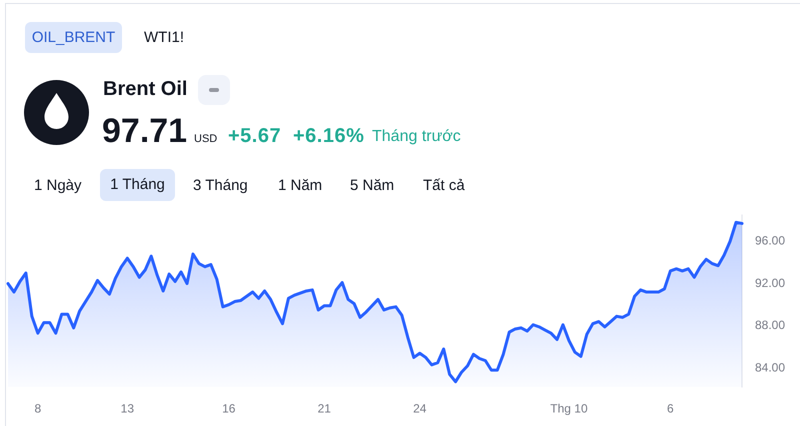 The height and width of the screenshot is (426, 800). Describe the element at coordinates (770, 367) in the screenshot. I see `y-tick-label: 84.00` at that location.